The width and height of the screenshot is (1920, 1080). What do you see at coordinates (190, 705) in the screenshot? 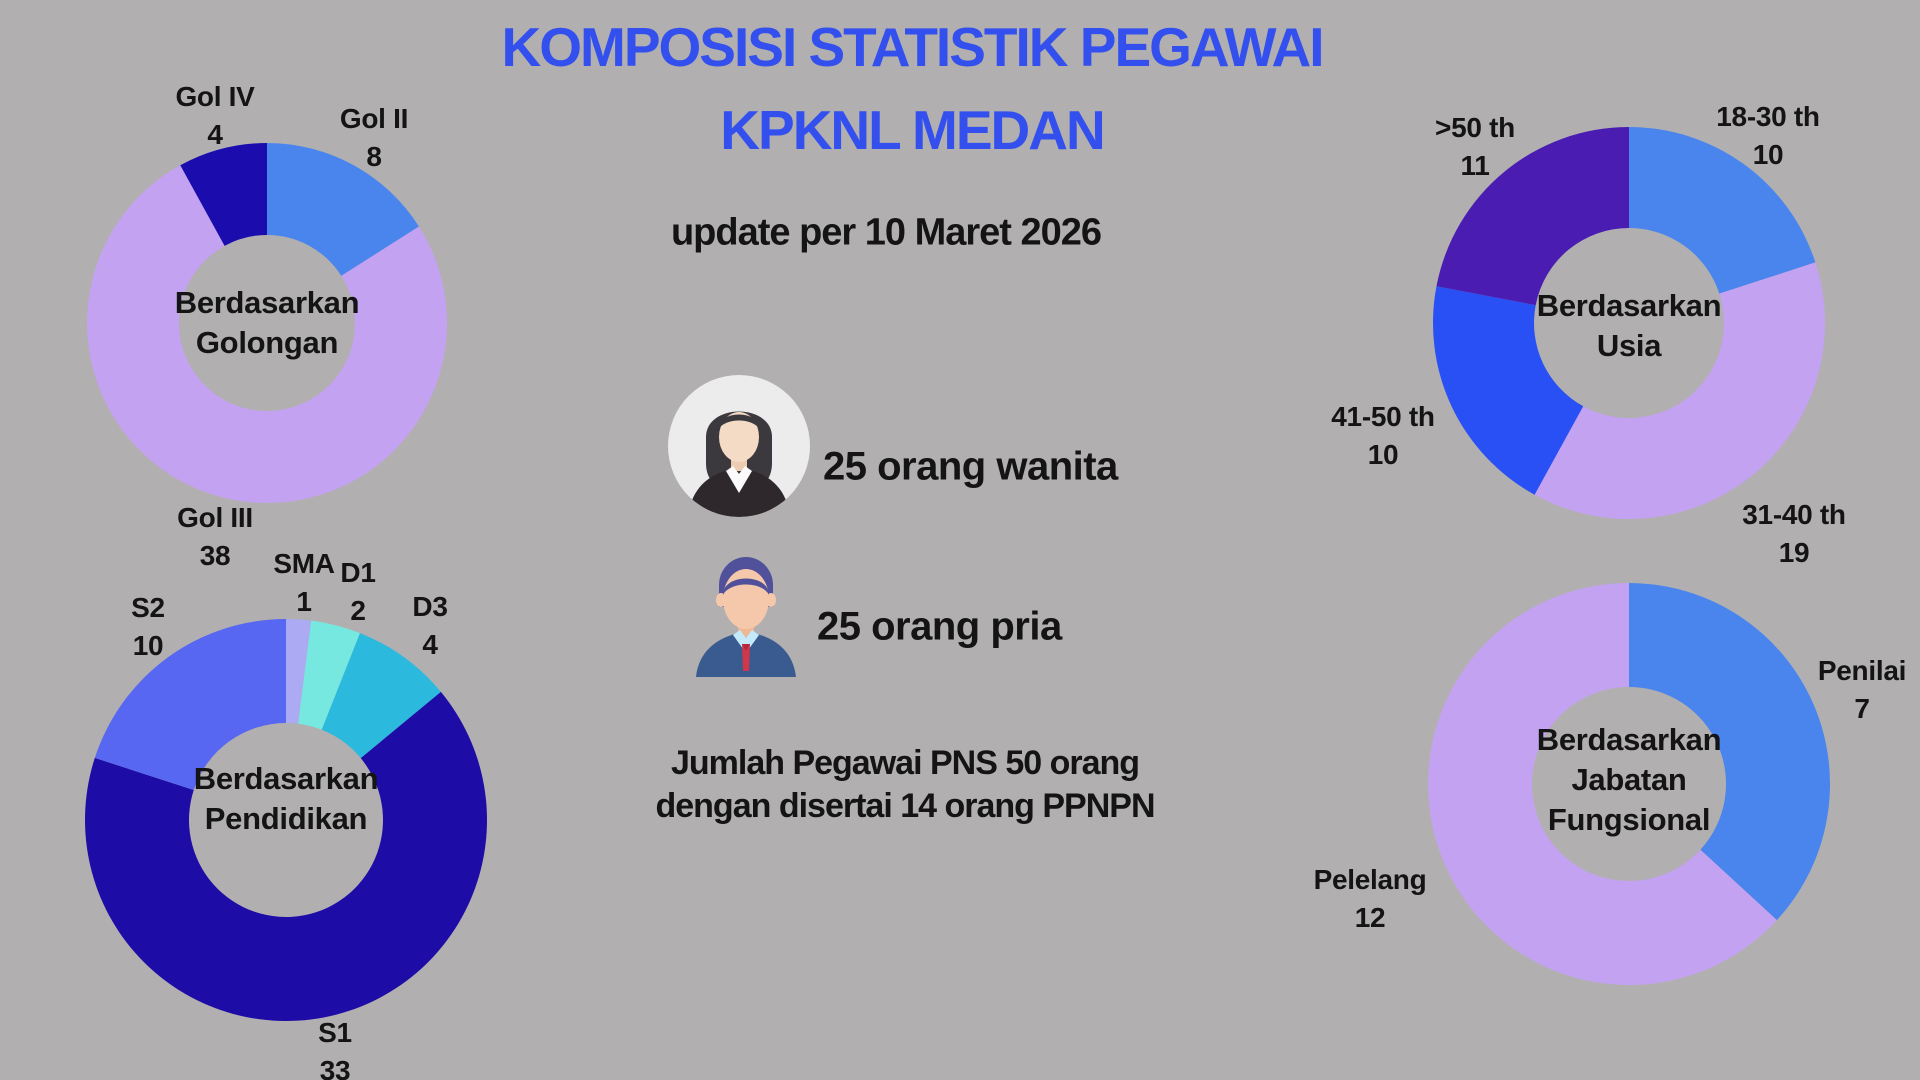
I see `donut-slice-s2` at bounding box center [190, 705].